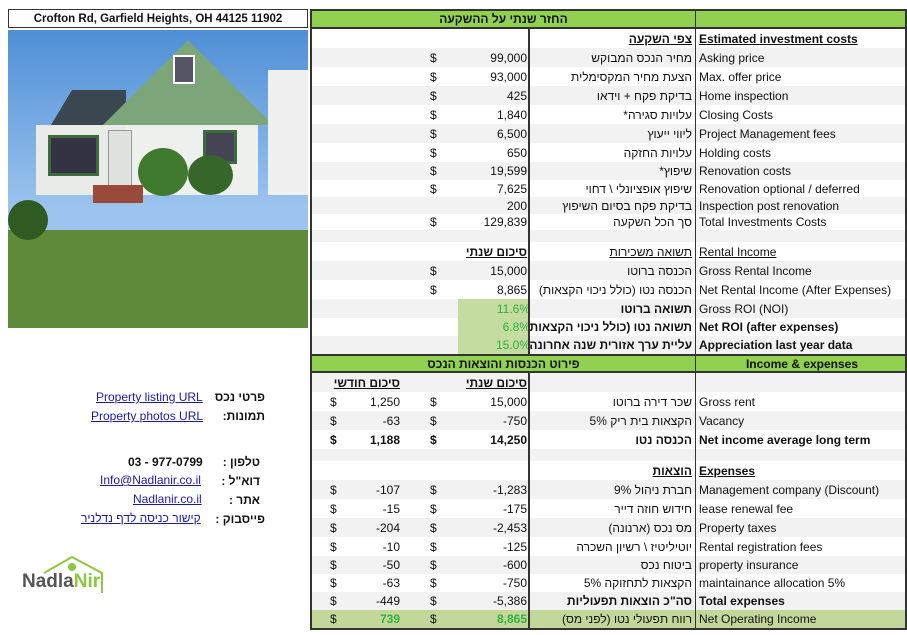 The image size is (907, 635). Describe the element at coordinates (419, 565) in the screenshot. I see `value-cell: $ -50 $ -600` at that location.